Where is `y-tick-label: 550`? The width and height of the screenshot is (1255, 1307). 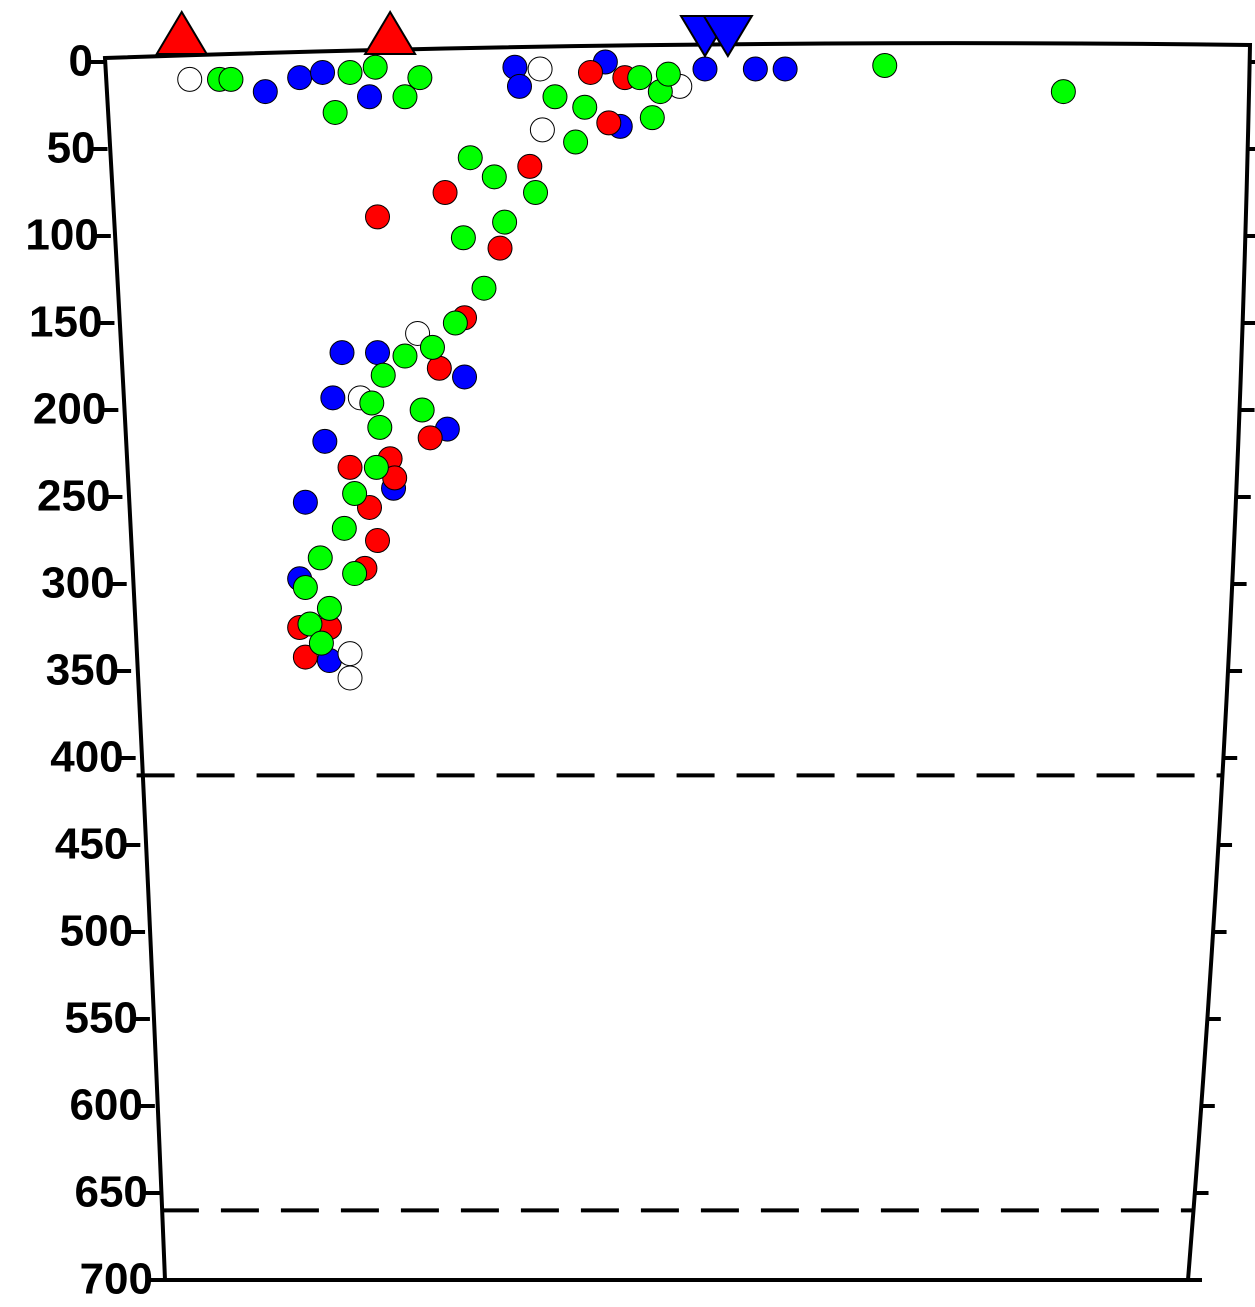 y-tick-label: 550 is located at coordinates (101, 1018).